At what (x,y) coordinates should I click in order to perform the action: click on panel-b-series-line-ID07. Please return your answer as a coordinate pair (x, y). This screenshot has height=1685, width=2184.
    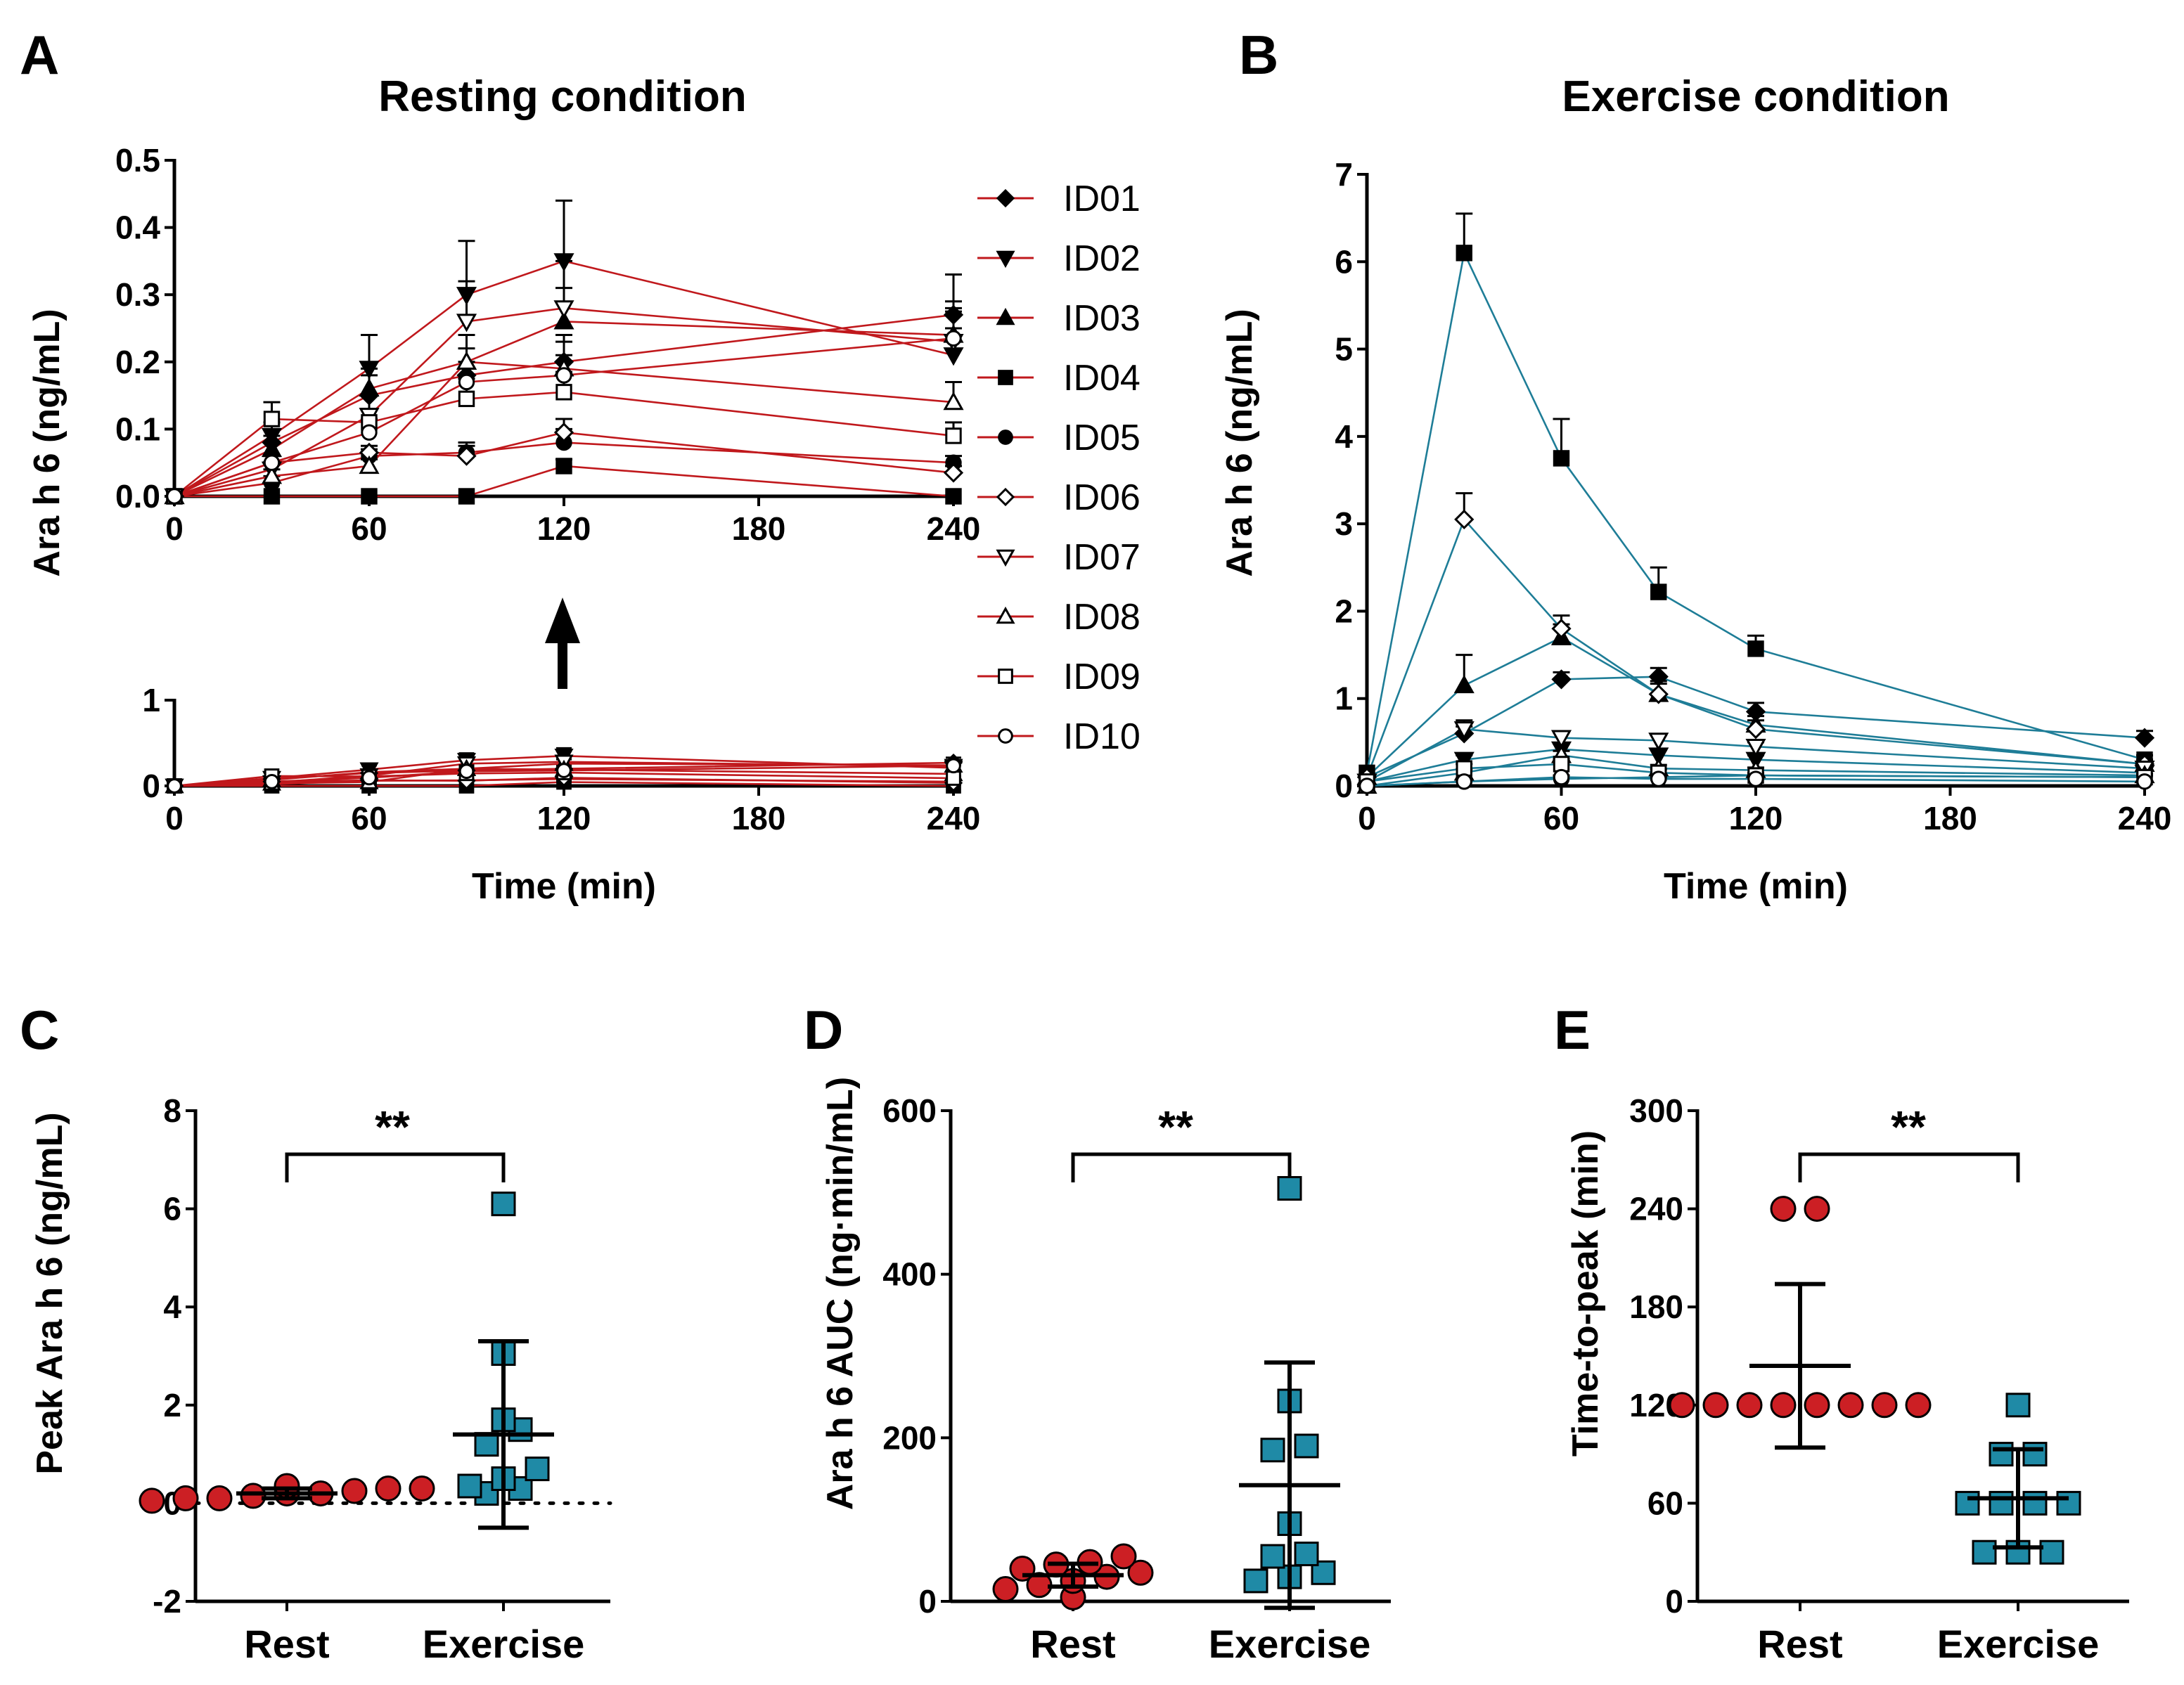
    Looking at the image, I should click on (1756, 755).